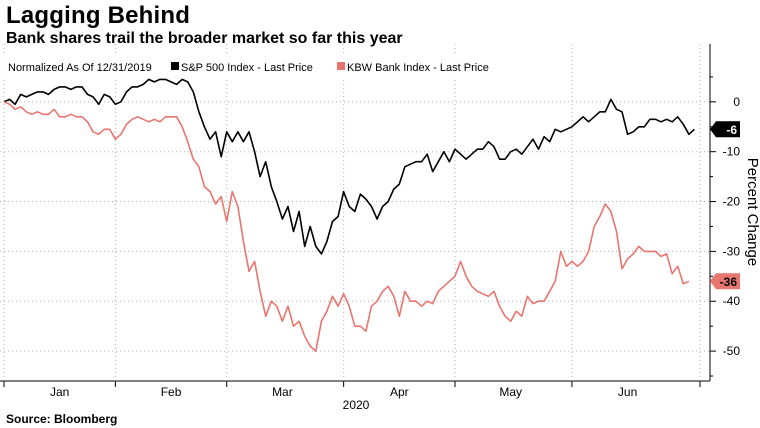 The width and height of the screenshot is (760, 428). What do you see at coordinates (731, 130) in the screenshot?
I see `last-value-tag-sp500-text: -6` at bounding box center [731, 130].